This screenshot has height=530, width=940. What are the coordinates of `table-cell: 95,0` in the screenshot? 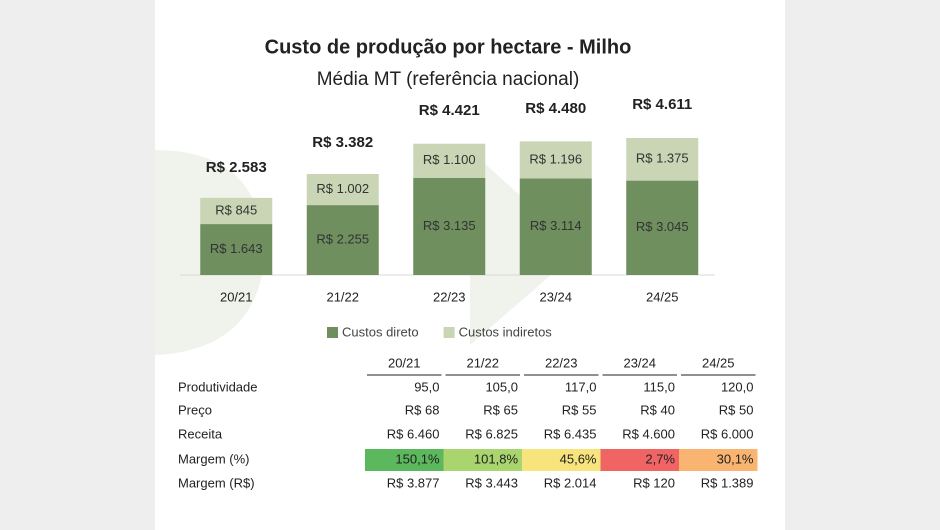 It's located at (426, 386).